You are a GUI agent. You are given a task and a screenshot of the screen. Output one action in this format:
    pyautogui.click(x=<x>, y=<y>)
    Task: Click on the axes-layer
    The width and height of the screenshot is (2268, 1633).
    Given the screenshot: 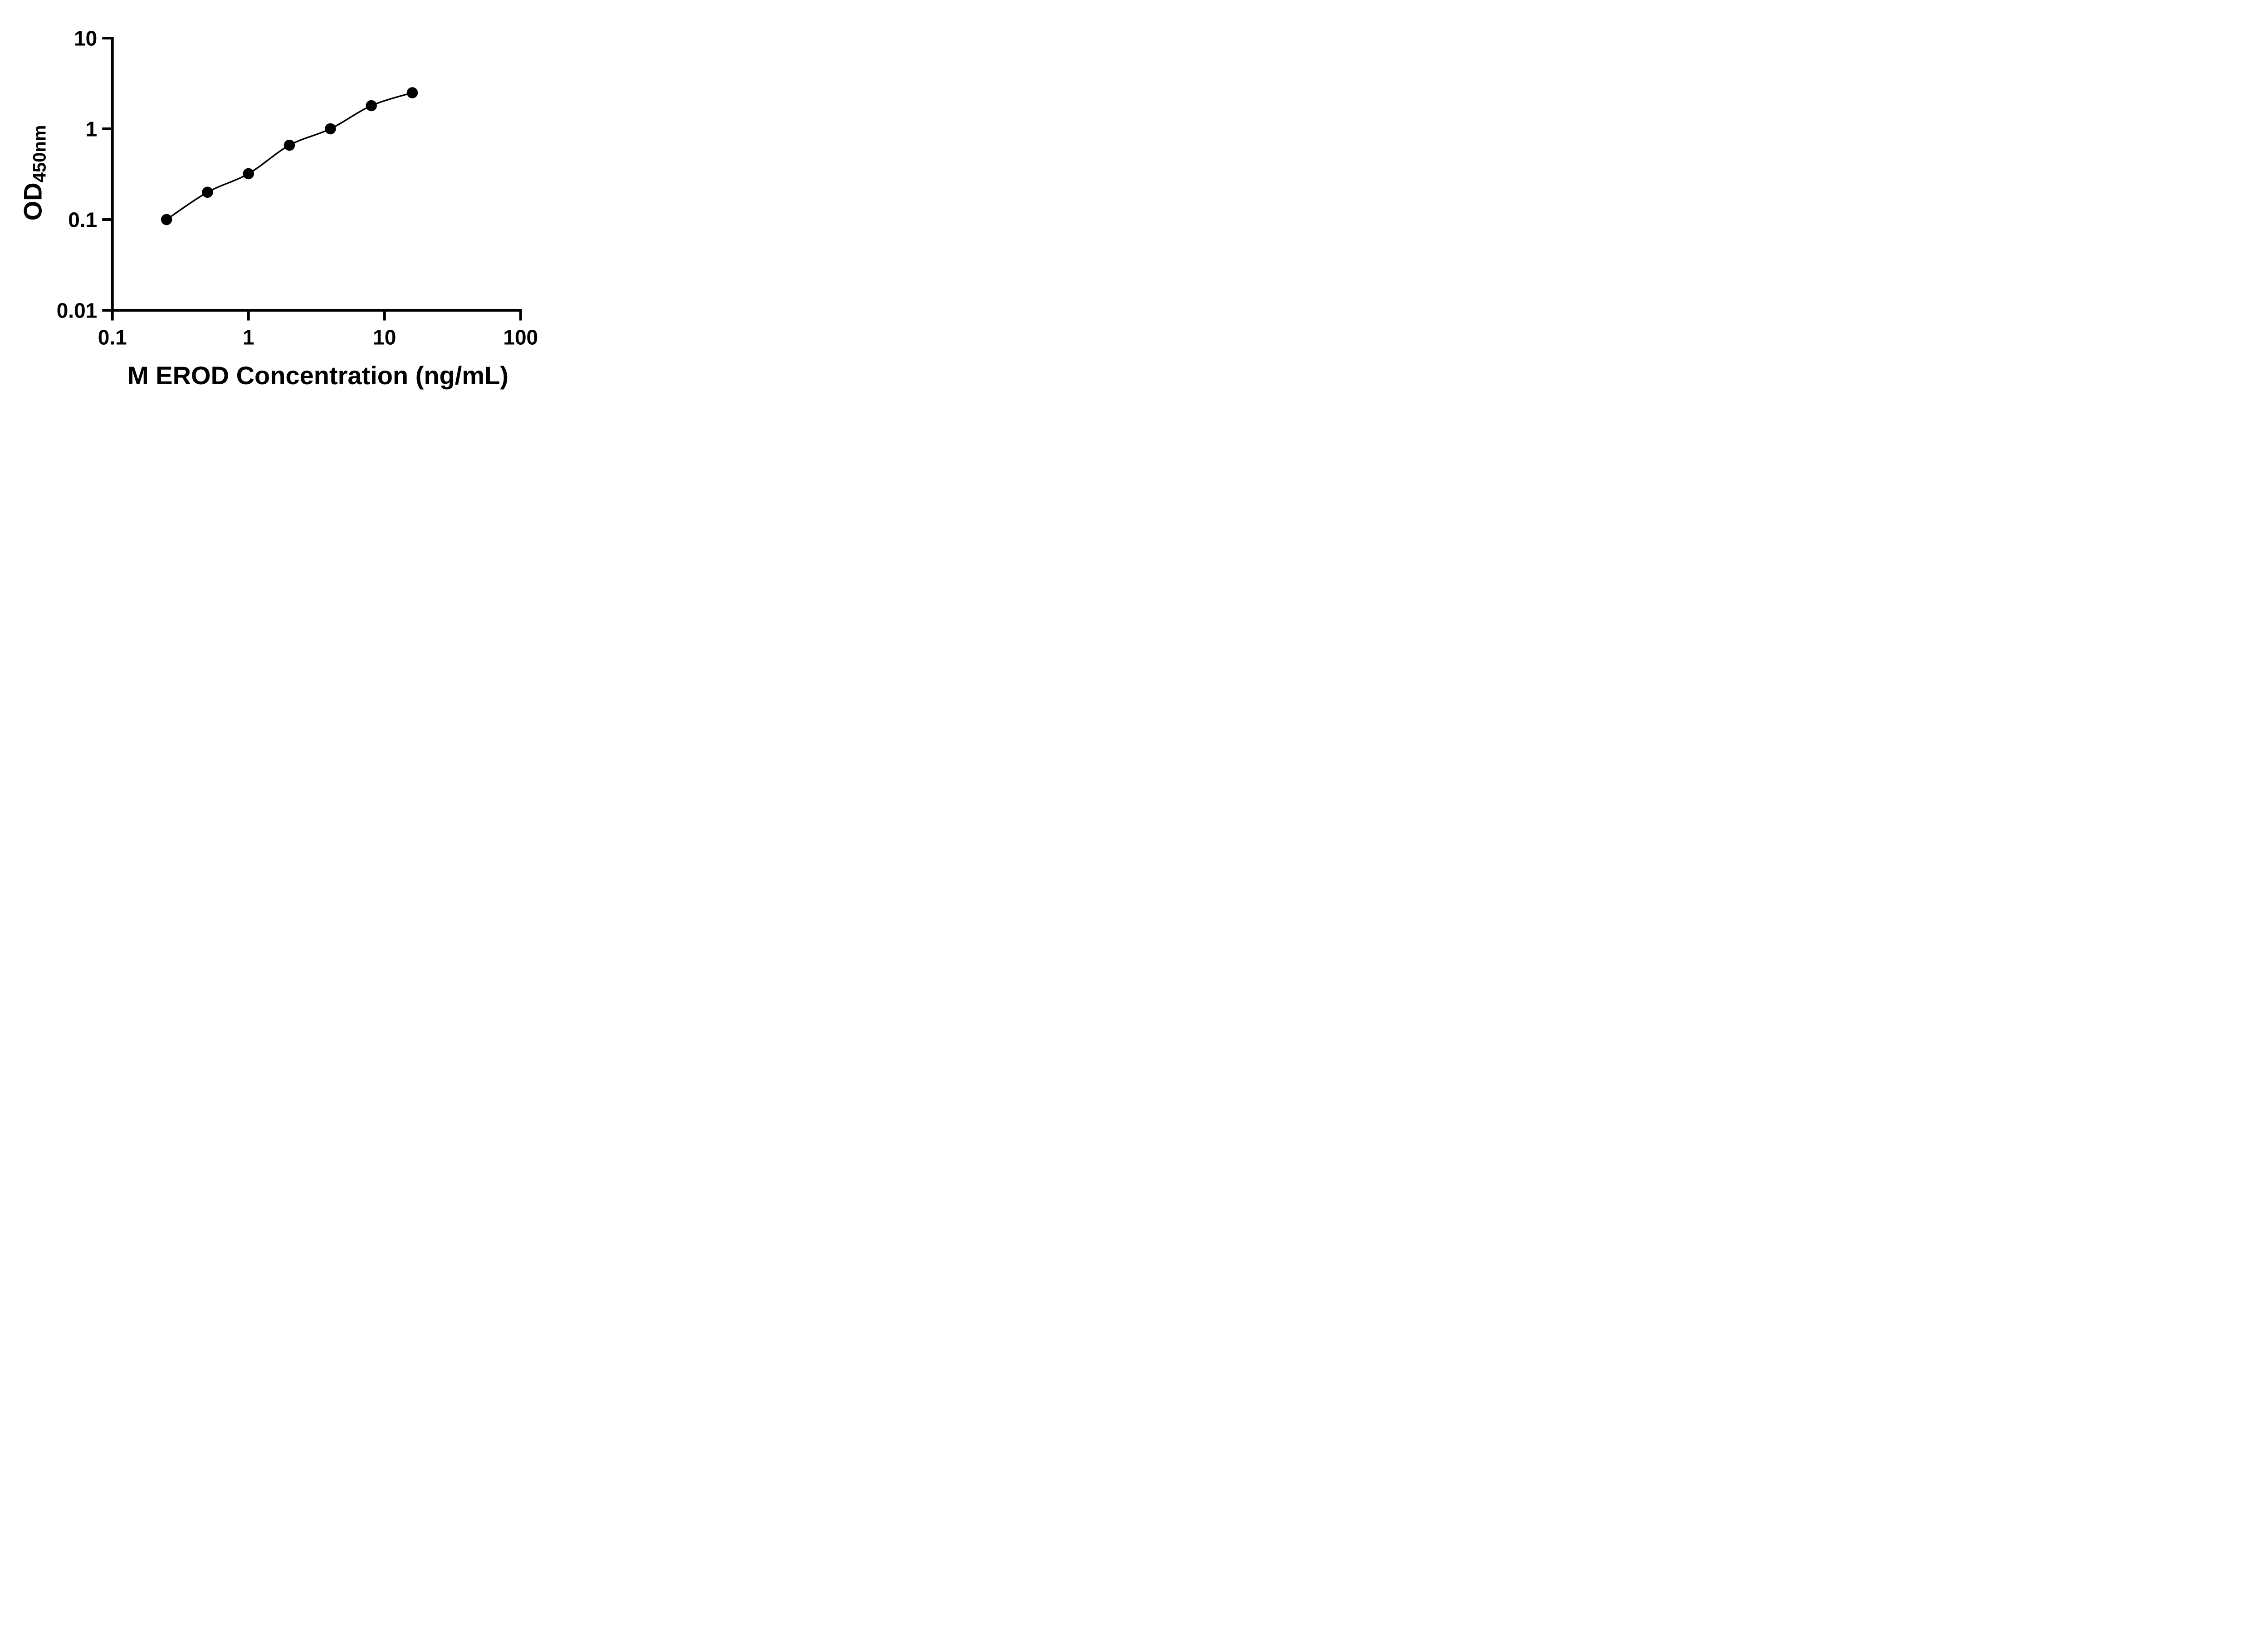 What is the action you would take?
    pyautogui.click(x=317, y=174)
    